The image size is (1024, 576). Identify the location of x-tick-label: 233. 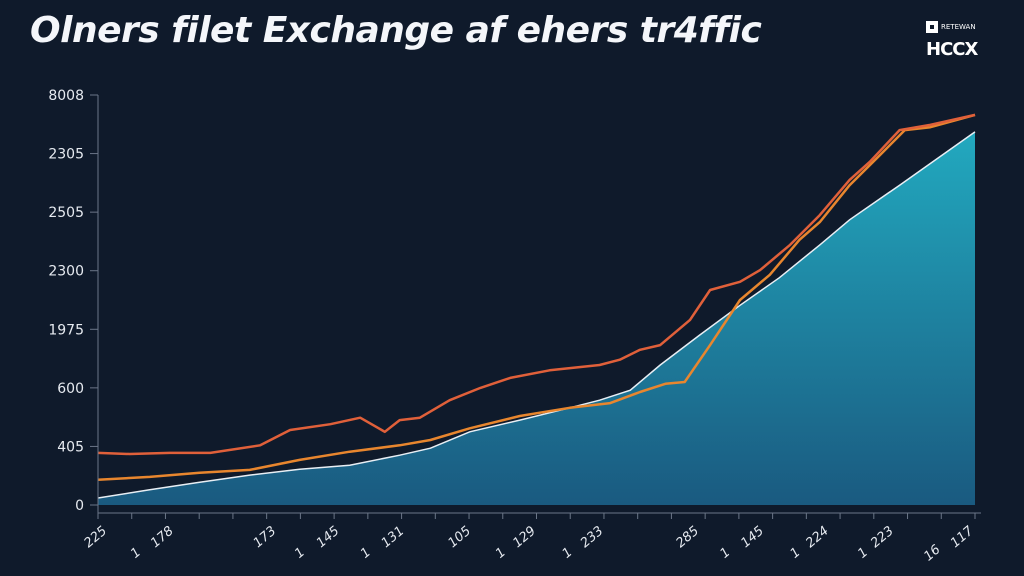
(592, 537).